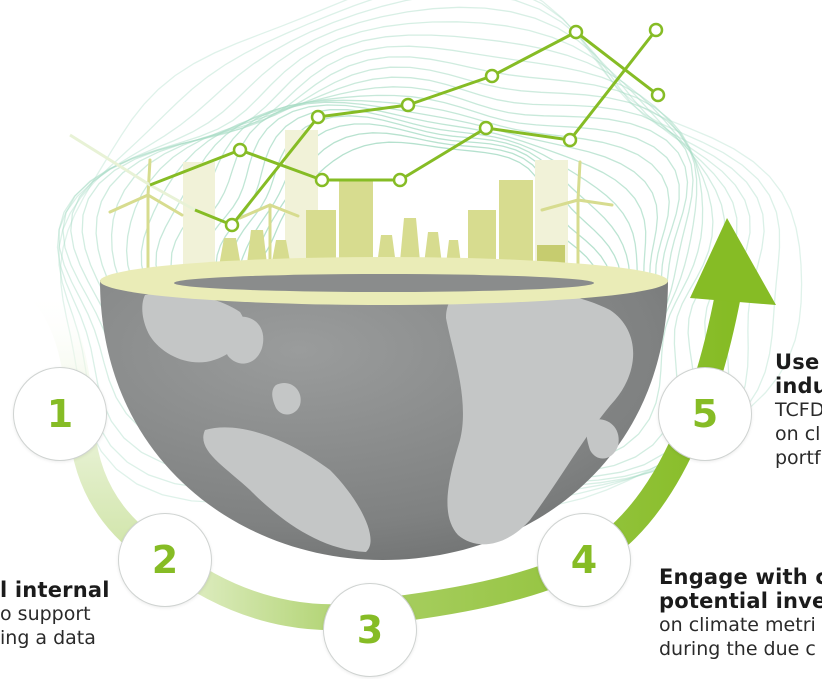  I want to click on step-number: 1, so click(60, 414).